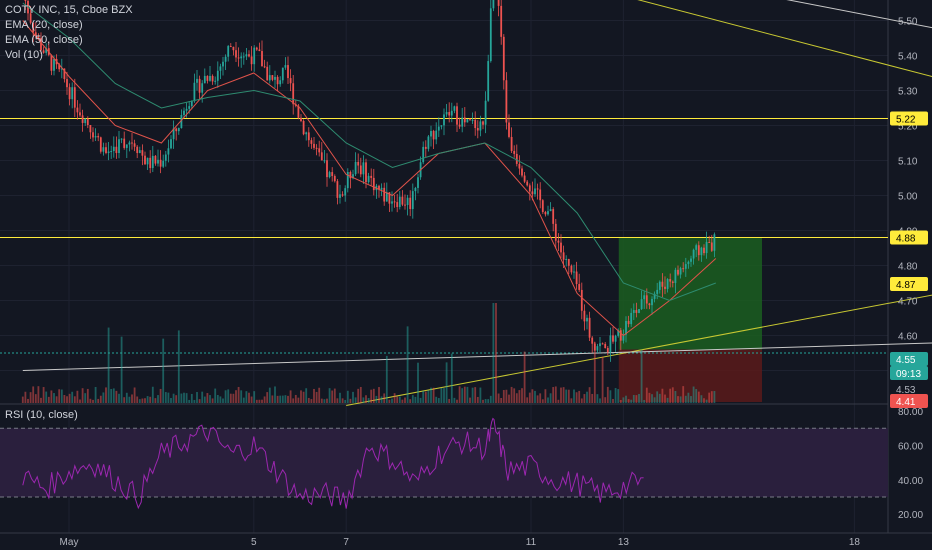 The image size is (932, 550). What do you see at coordinates (69, 10) in the screenshot?
I see `legend-symbol: COTY INC, 15, Cboe BZX` at bounding box center [69, 10].